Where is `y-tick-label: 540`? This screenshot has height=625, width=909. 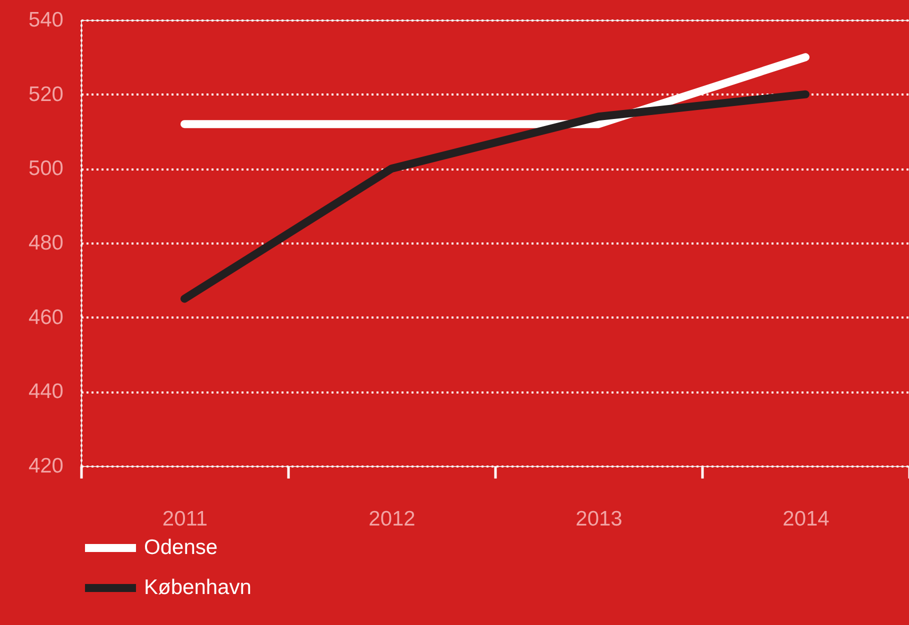 y-tick-label: 540 is located at coordinates (46, 20).